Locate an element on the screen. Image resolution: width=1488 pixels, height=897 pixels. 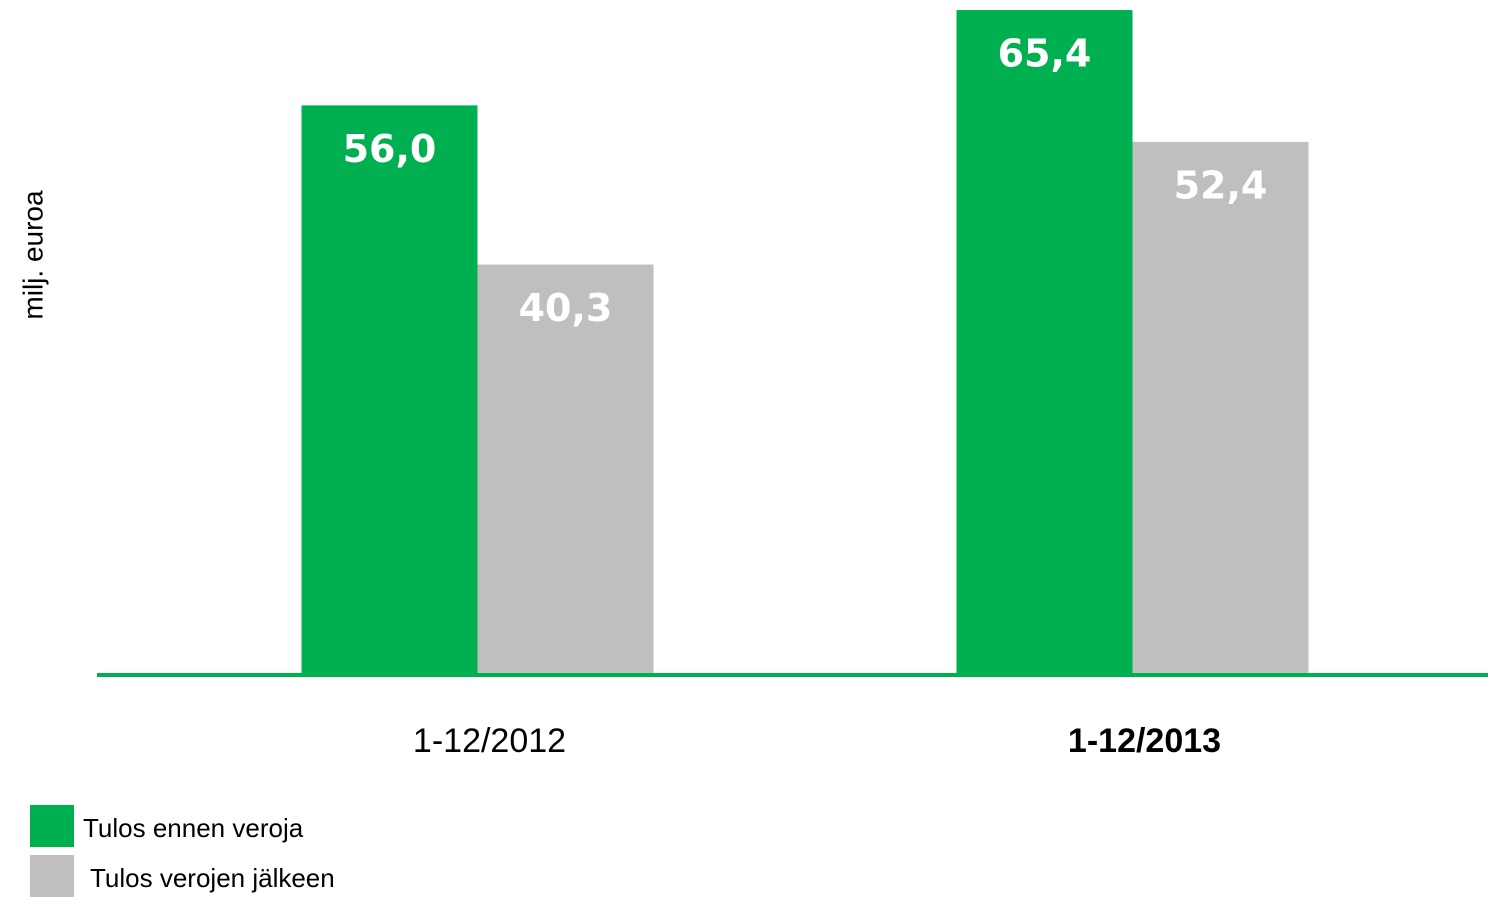
value-label: 56,0 is located at coordinates (390, 149).